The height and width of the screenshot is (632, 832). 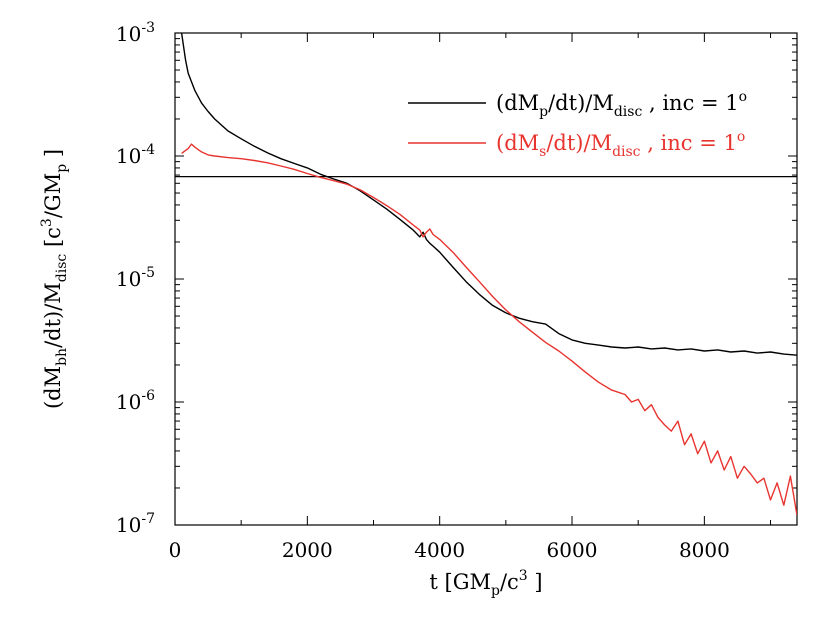 I want to click on y-tick-label-1e-5: 10⁻⁵, so click(x=135, y=278).